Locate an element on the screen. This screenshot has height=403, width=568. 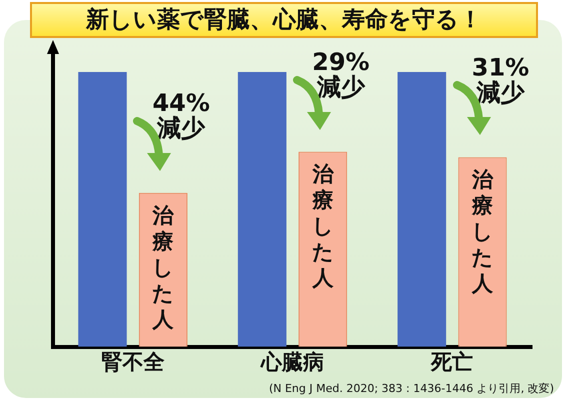
x-tick-label: 死亡 is located at coordinates (452, 362).